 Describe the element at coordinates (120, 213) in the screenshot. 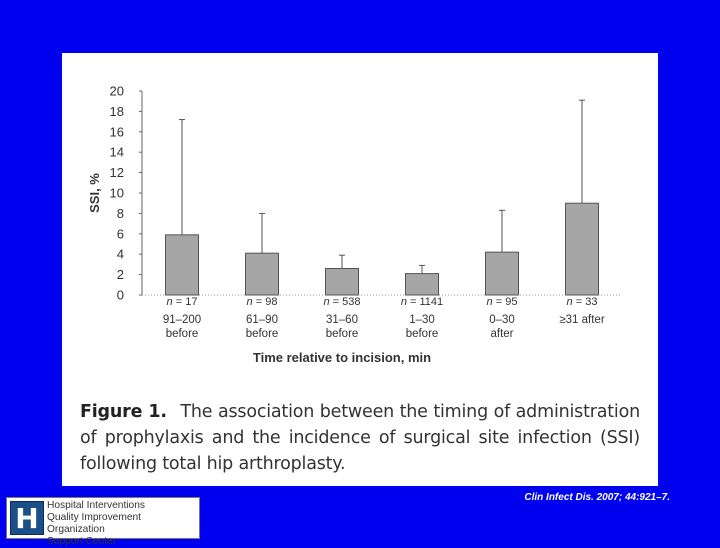

I see `y-tick-label: 8` at that location.